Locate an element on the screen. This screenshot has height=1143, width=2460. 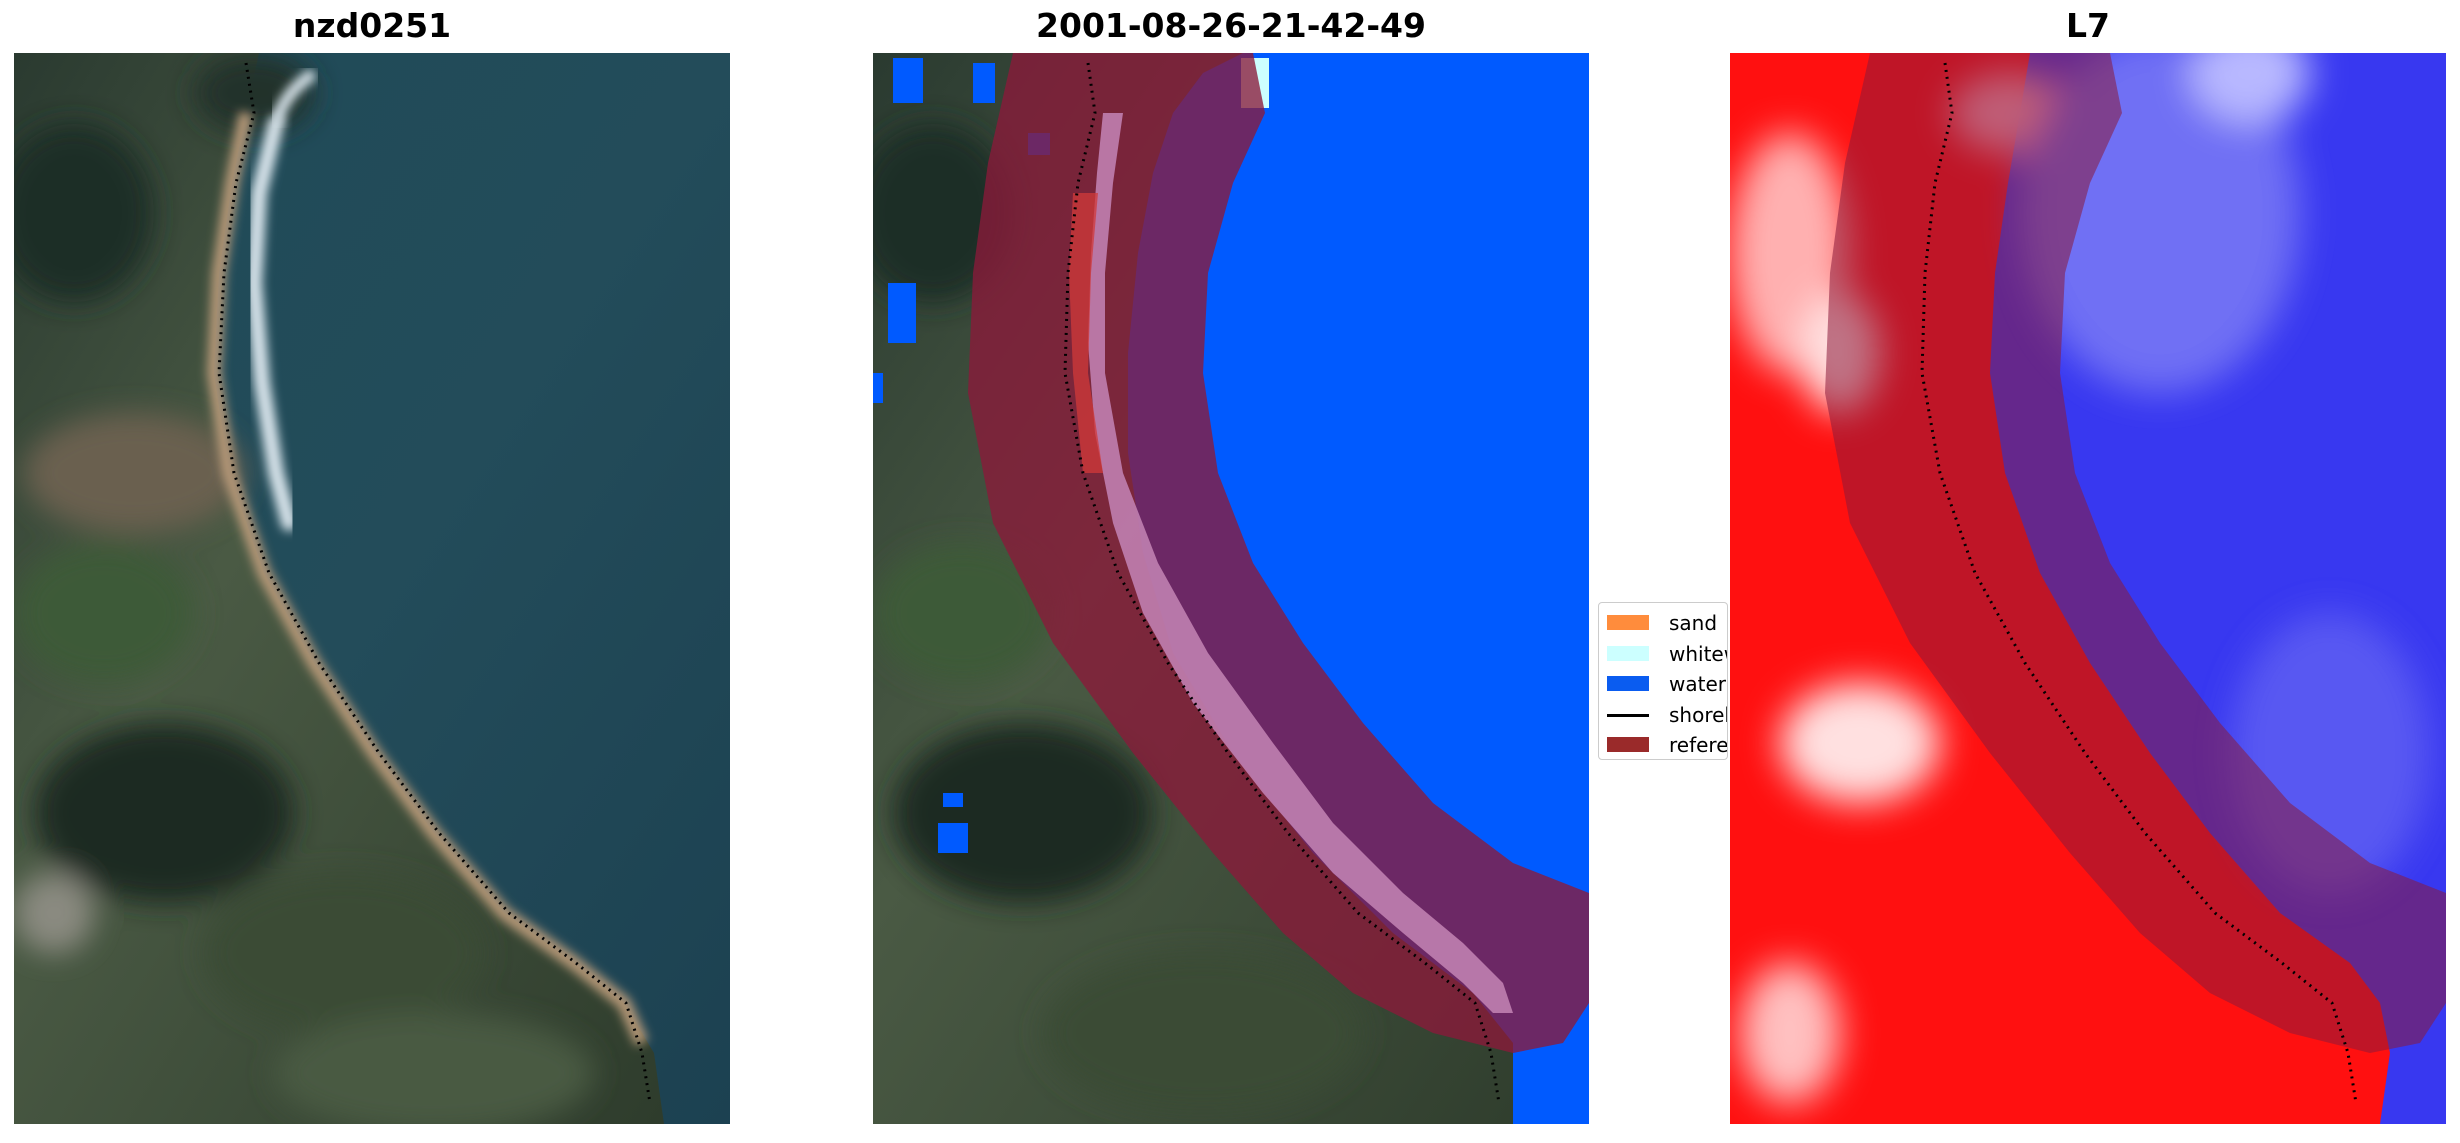
legend-item-reference-buffer: reference shoreline buffer is located at coordinates (1667, 745).